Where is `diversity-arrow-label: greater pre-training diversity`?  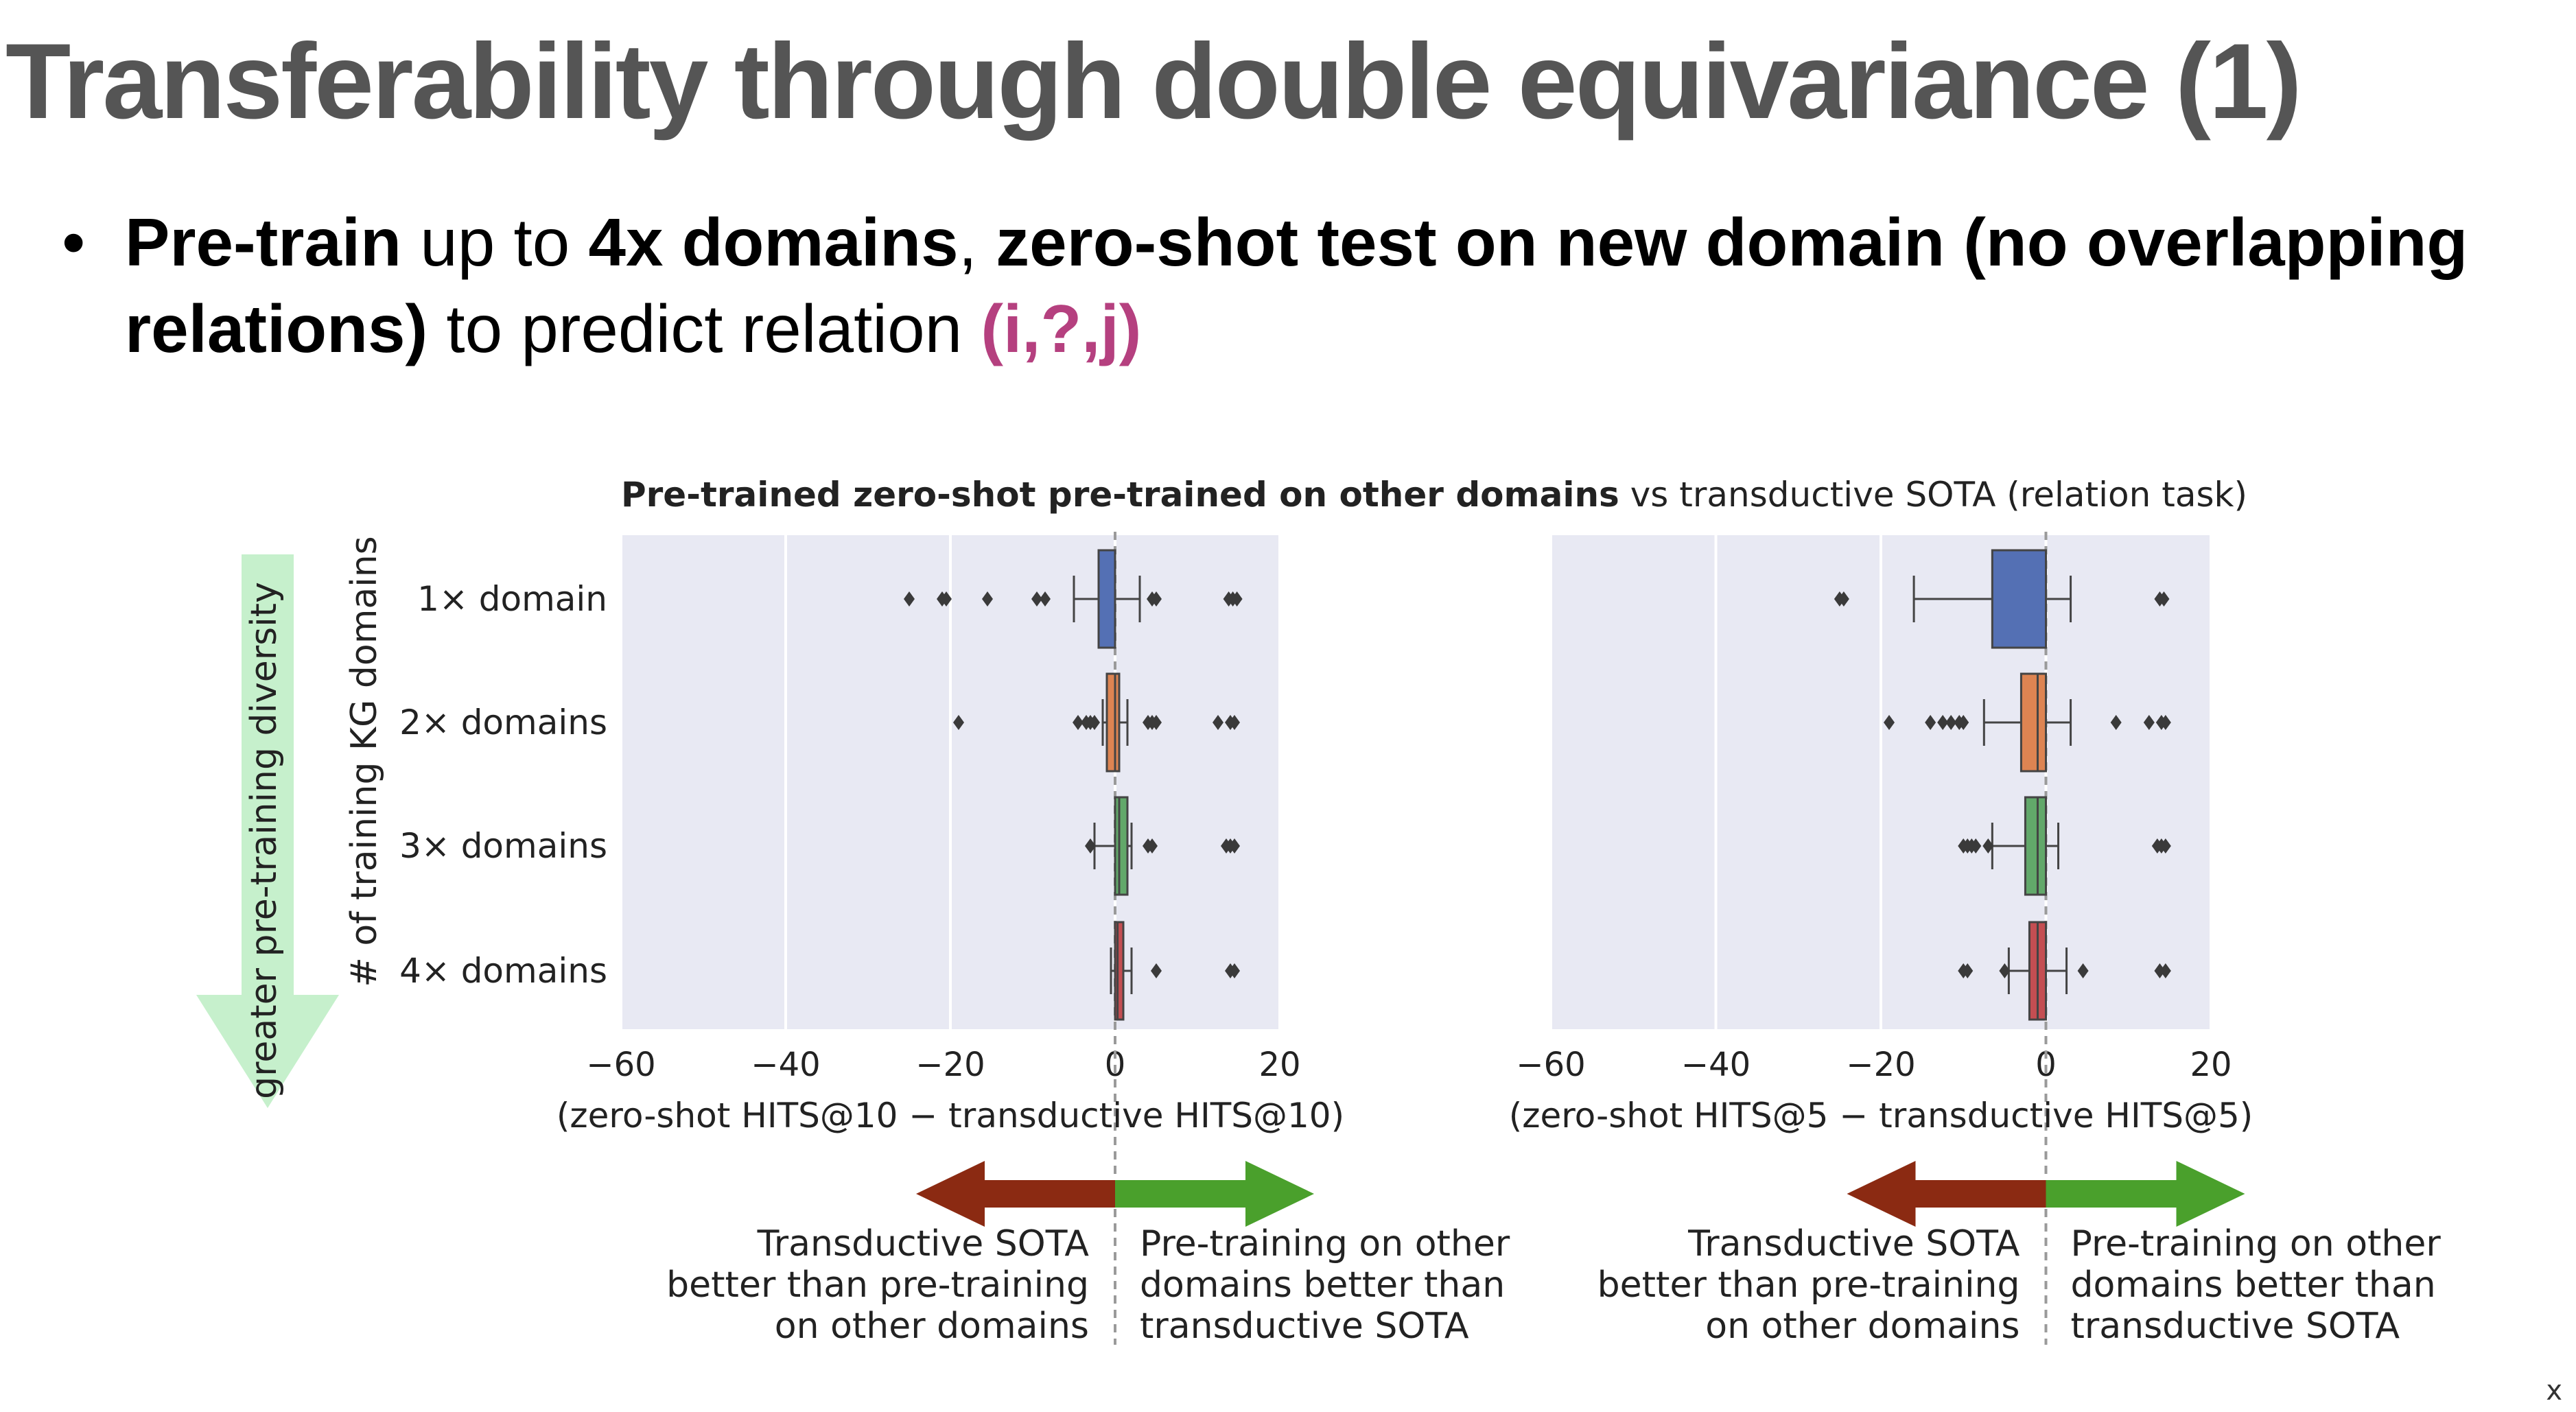 diversity-arrow-label: greater pre-training diversity is located at coordinates (264, 840).